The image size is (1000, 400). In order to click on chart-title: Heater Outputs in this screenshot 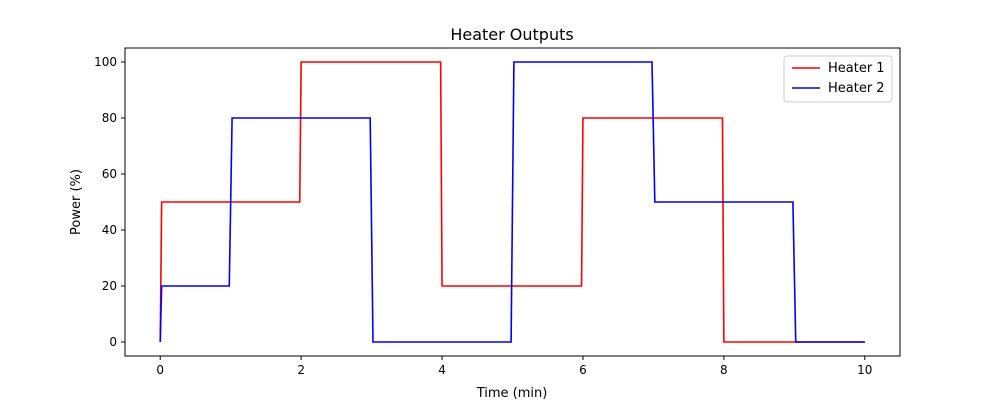, I will do `click(511, 34)`.